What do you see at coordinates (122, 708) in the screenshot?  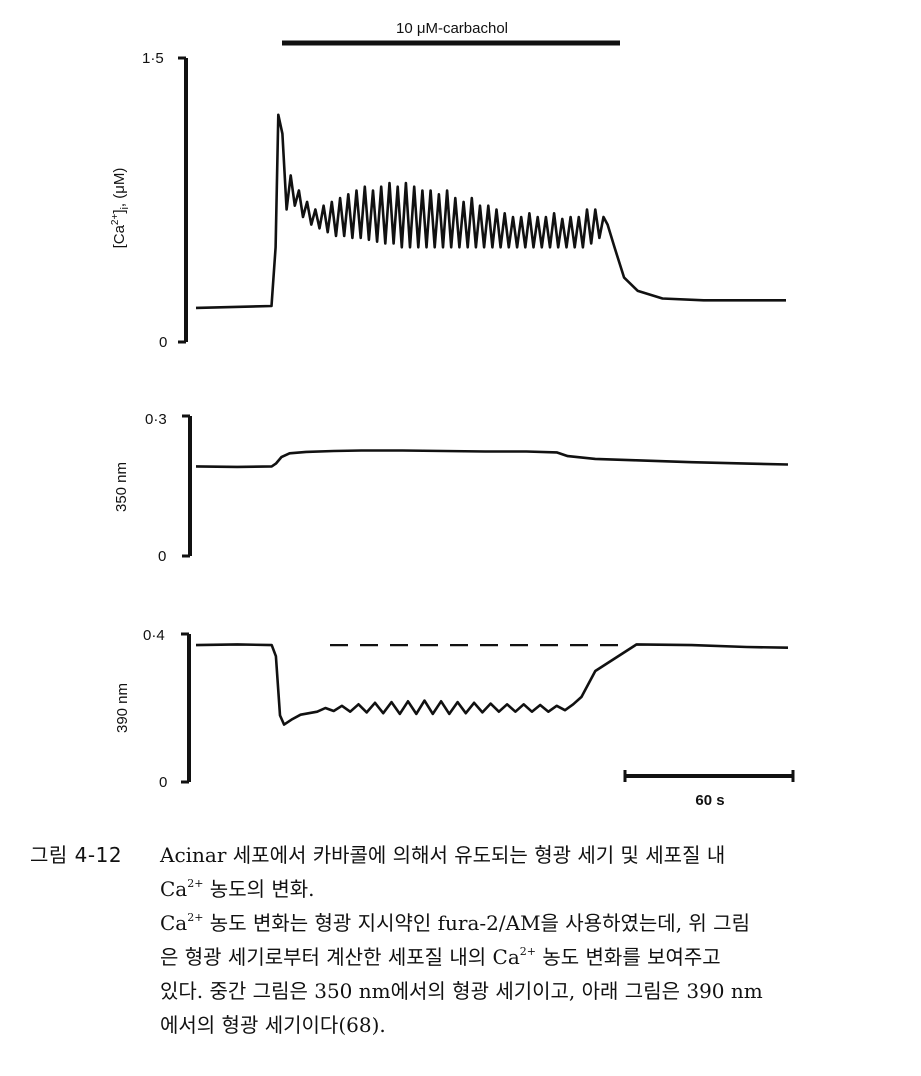 I see `ylabel-390nm: 390 nm` at bounding box center [122, 708].